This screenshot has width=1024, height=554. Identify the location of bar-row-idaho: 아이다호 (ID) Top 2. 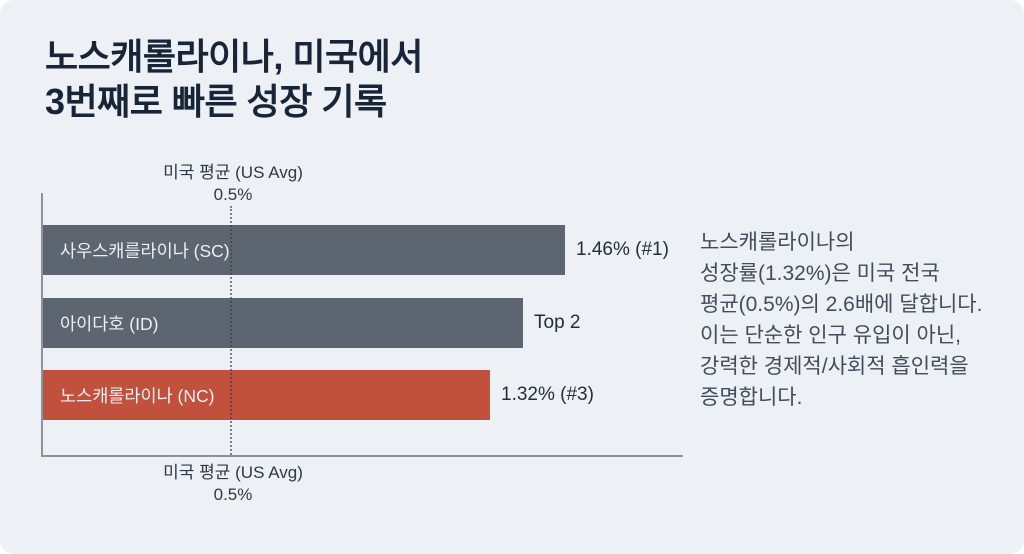
(311, 323).